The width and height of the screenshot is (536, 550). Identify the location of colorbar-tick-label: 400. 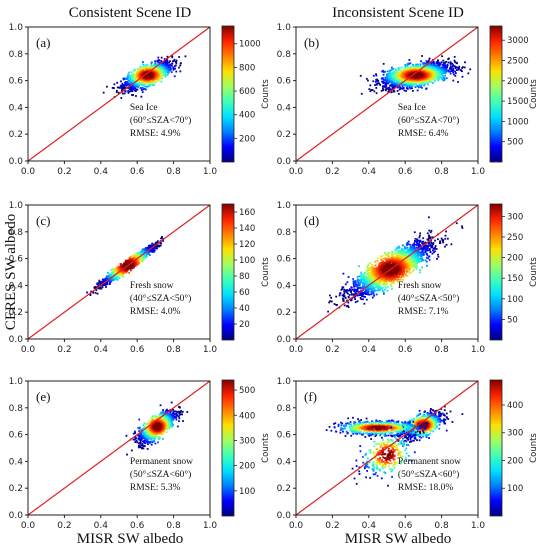
(247, 116).